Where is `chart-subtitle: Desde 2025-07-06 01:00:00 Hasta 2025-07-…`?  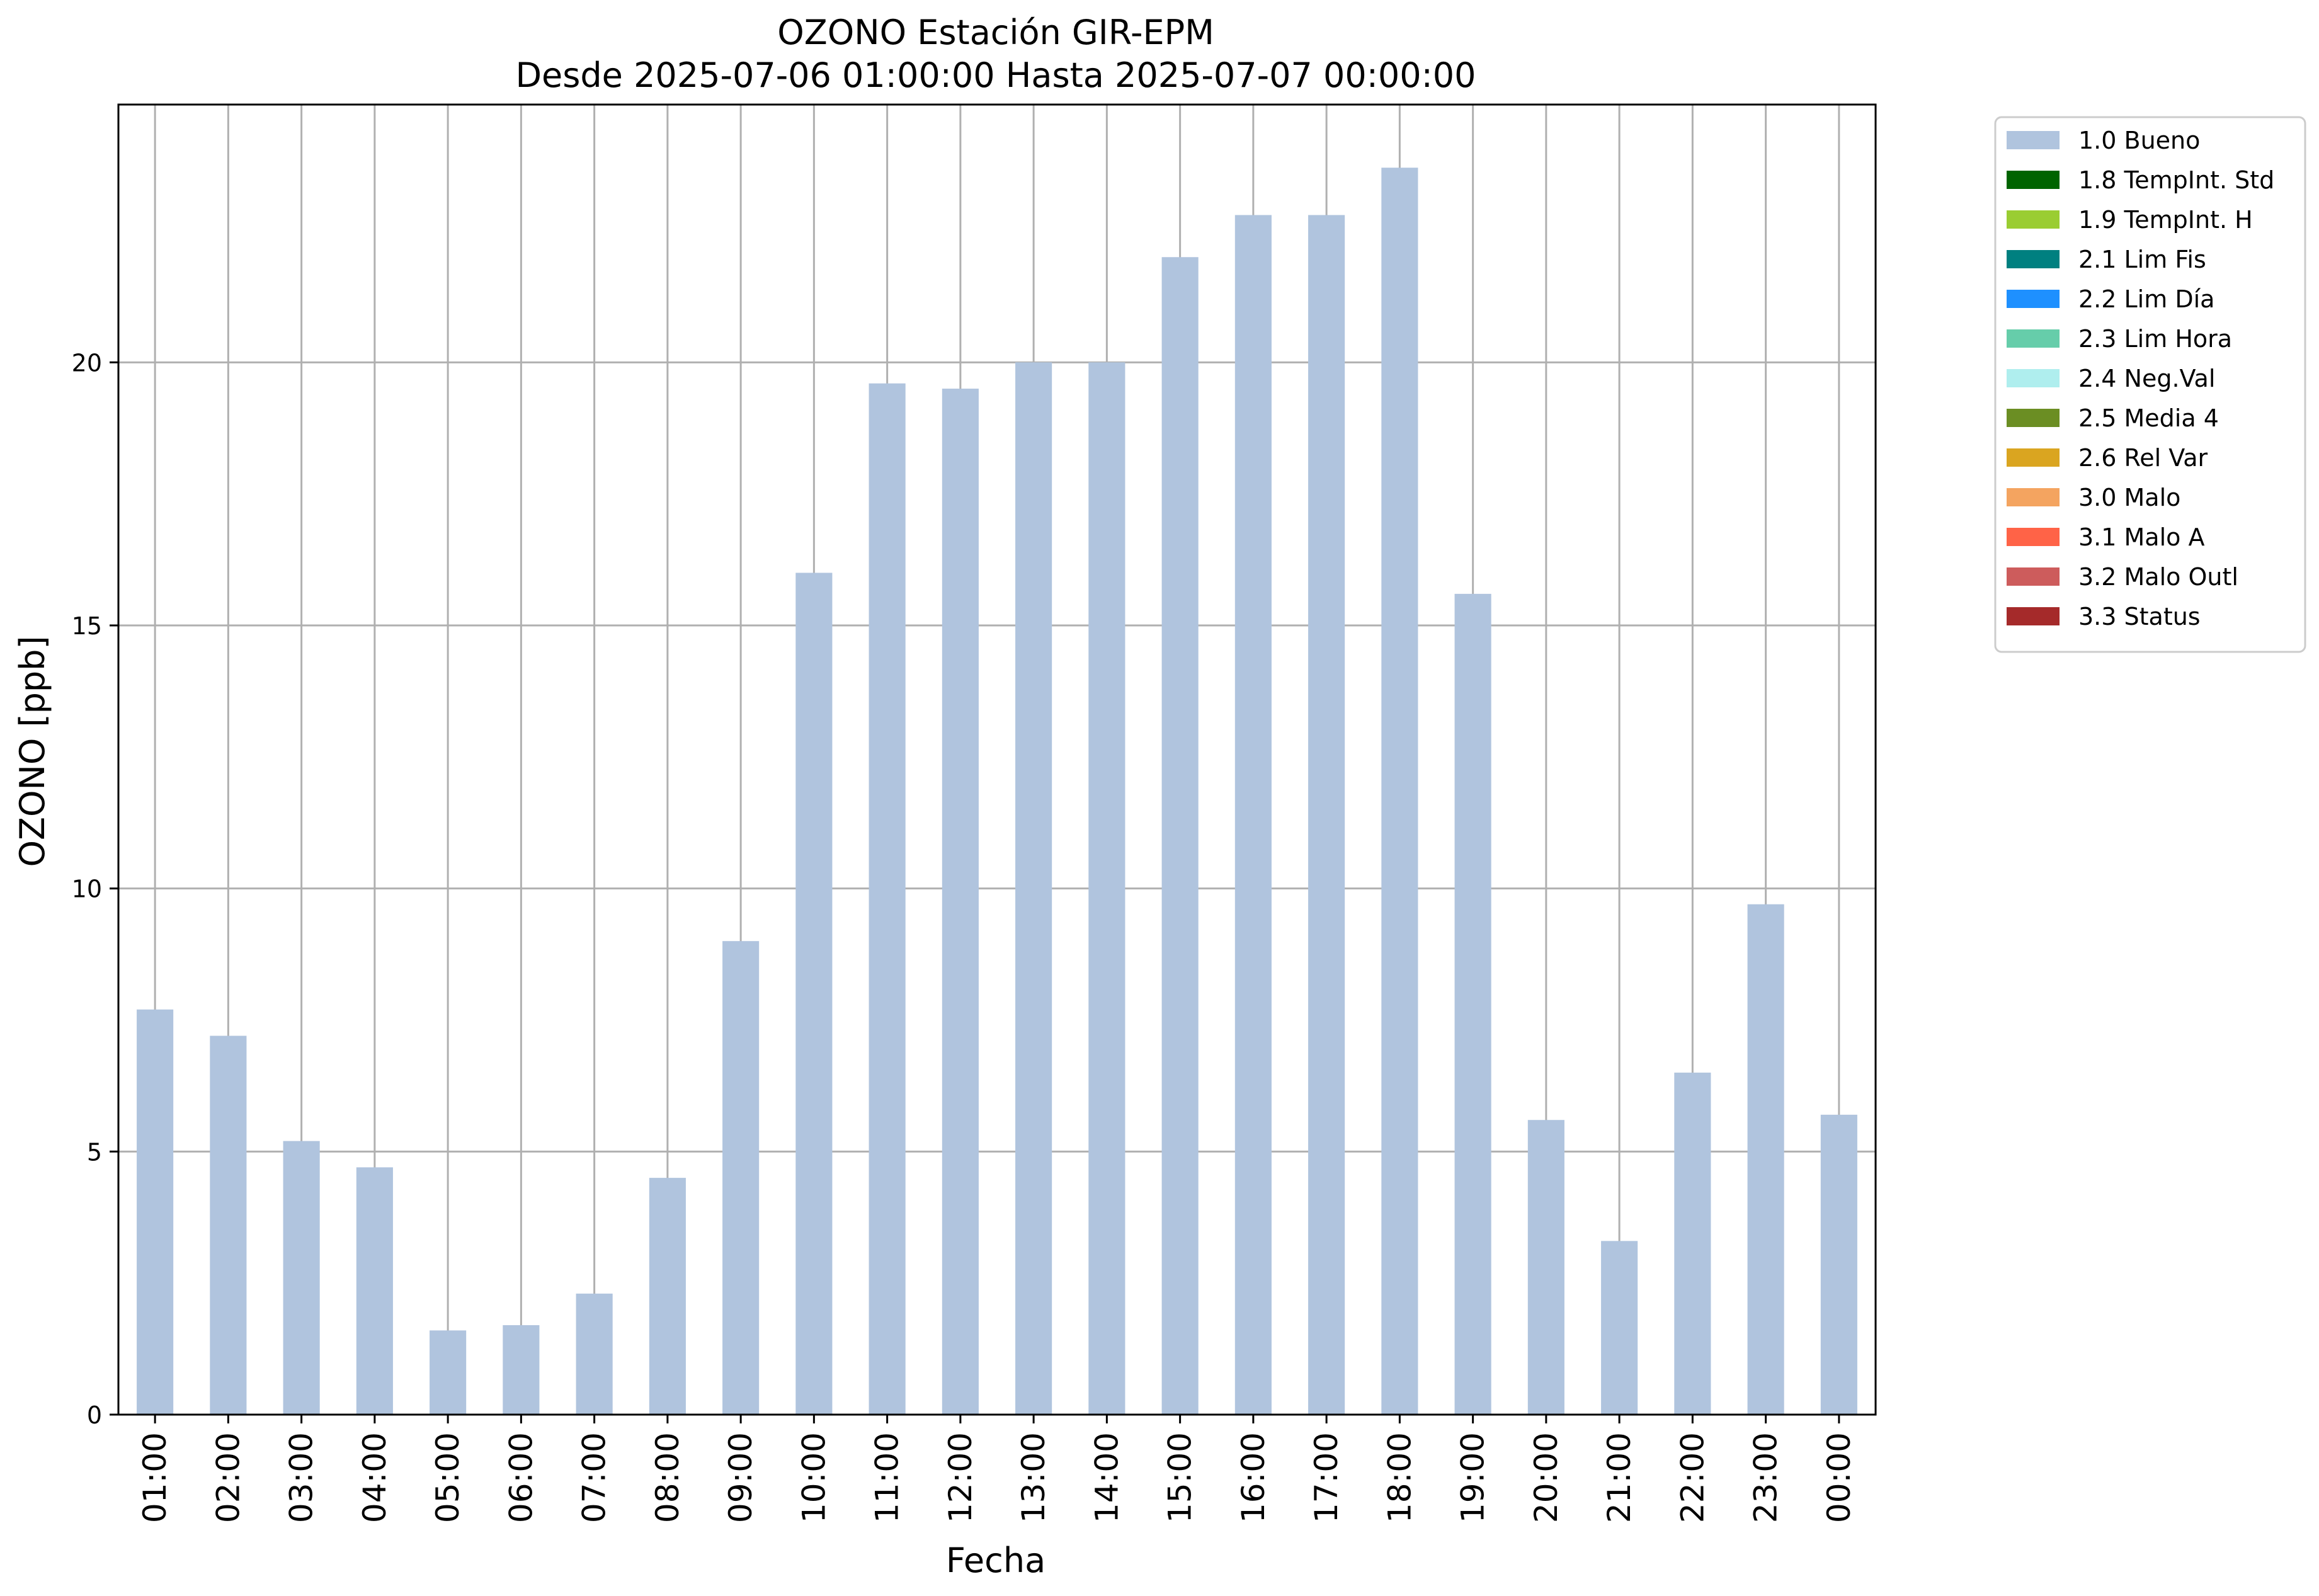
chart-subtitle: Desde 2025-07-06 01:00:00 Hasta 2025-07-… is located at coordinates (995, 75).